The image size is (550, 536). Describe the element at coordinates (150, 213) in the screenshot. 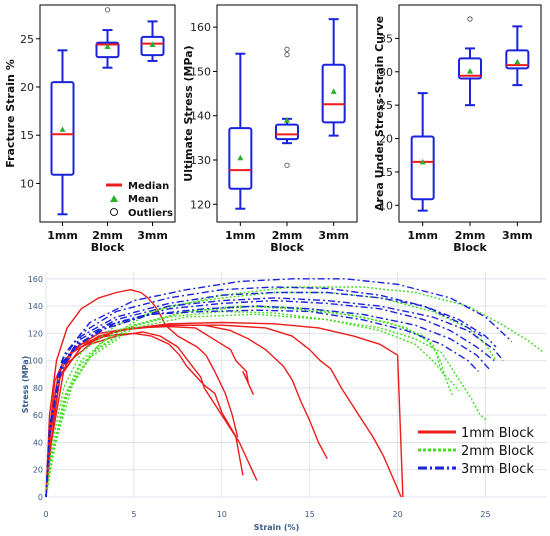

I see `legend-outliers-label: Outliers` at that location.